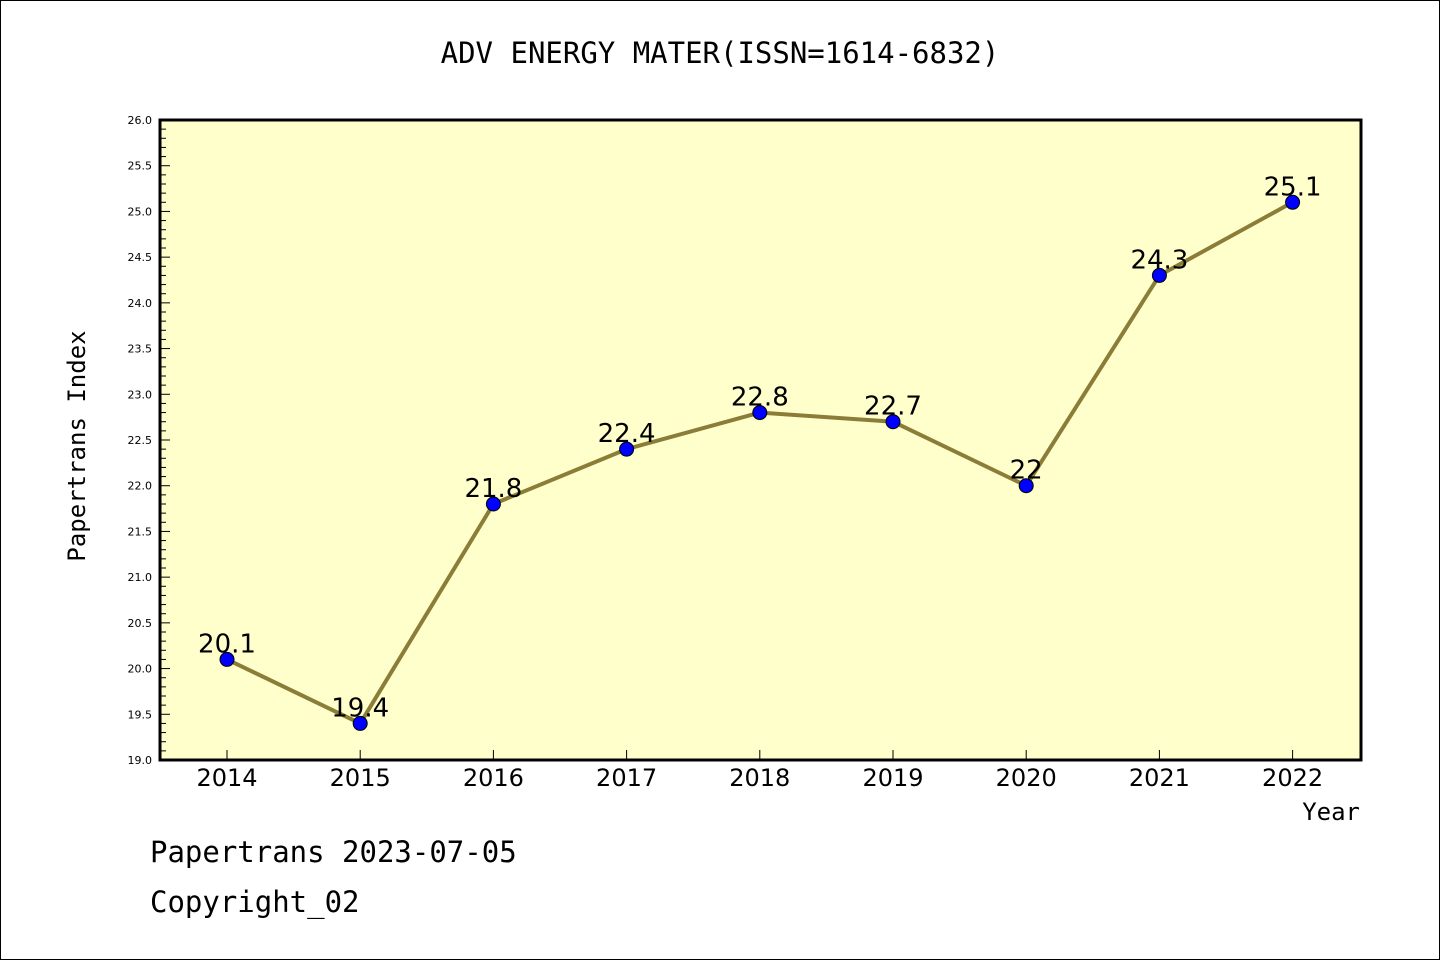 This screenshot has height=960, width=1440. I want to click on y-tick-label: 24.5, so click(140, 257).